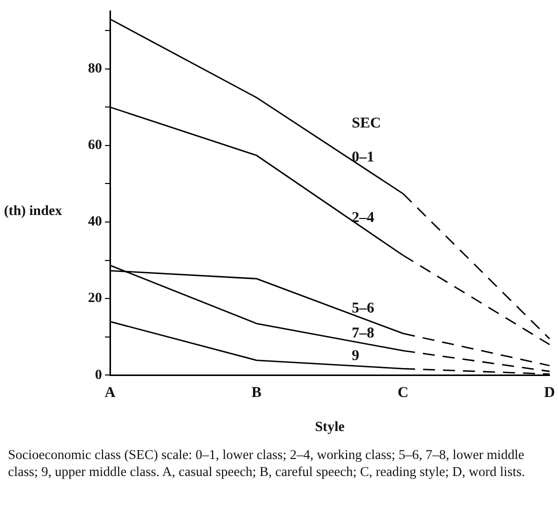 This screenshot has width=558, height=510. I want to click on legend-title: SEC, so click(366, 123).